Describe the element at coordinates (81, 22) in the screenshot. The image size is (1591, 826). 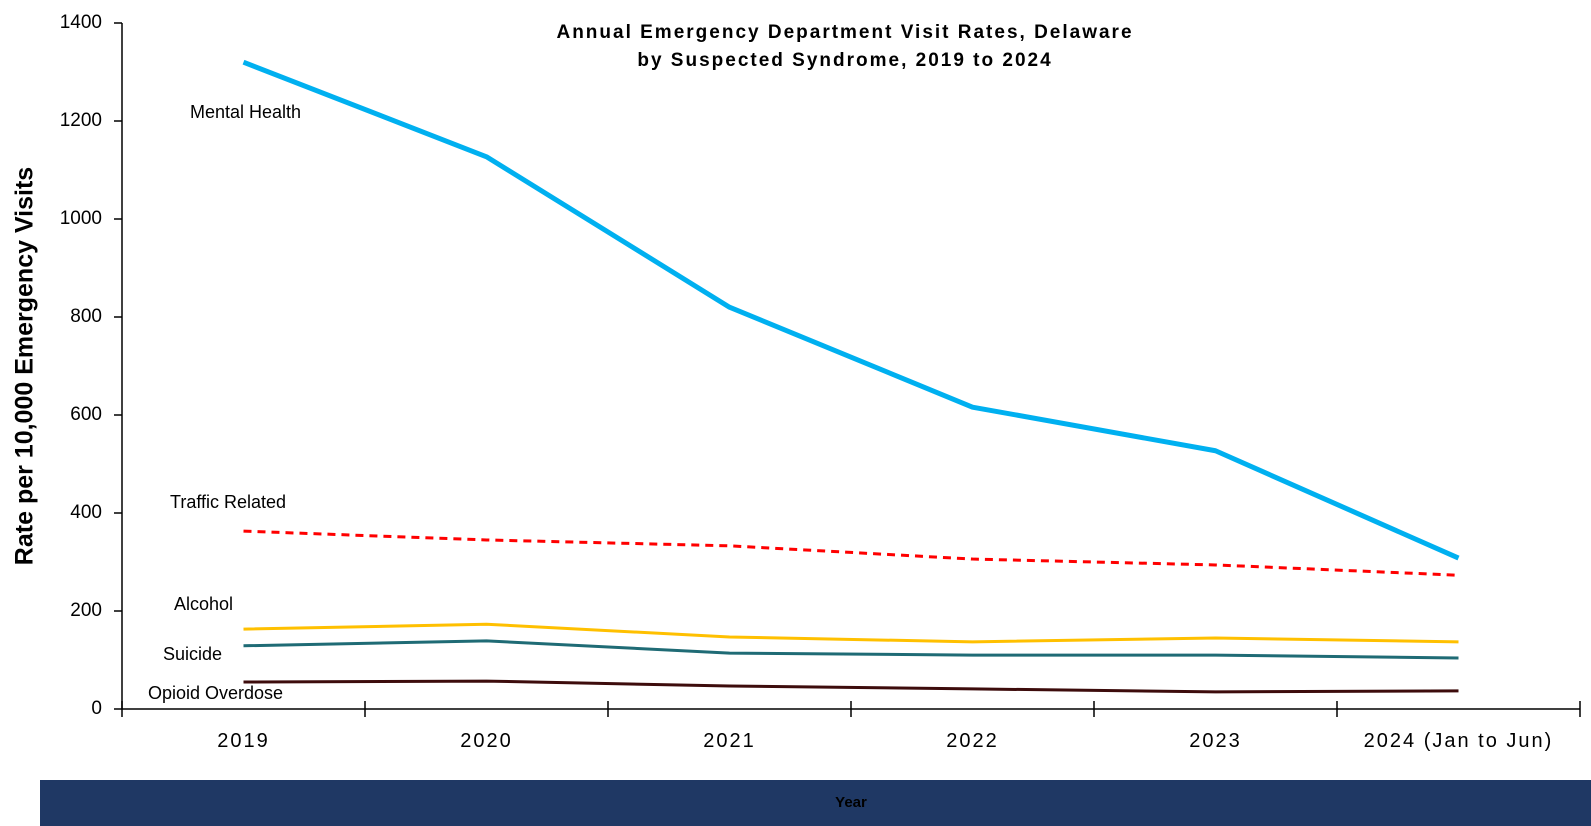
I see `y-tick-label: 1400` at that location.